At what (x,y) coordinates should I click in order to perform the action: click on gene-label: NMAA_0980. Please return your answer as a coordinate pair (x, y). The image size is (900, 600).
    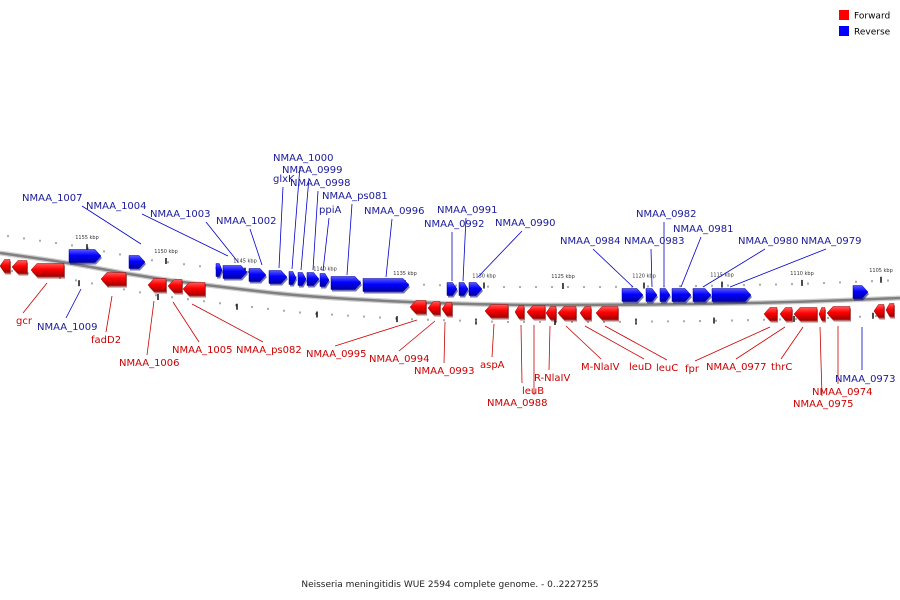
    Looking at the image, I should click on (768, 241).